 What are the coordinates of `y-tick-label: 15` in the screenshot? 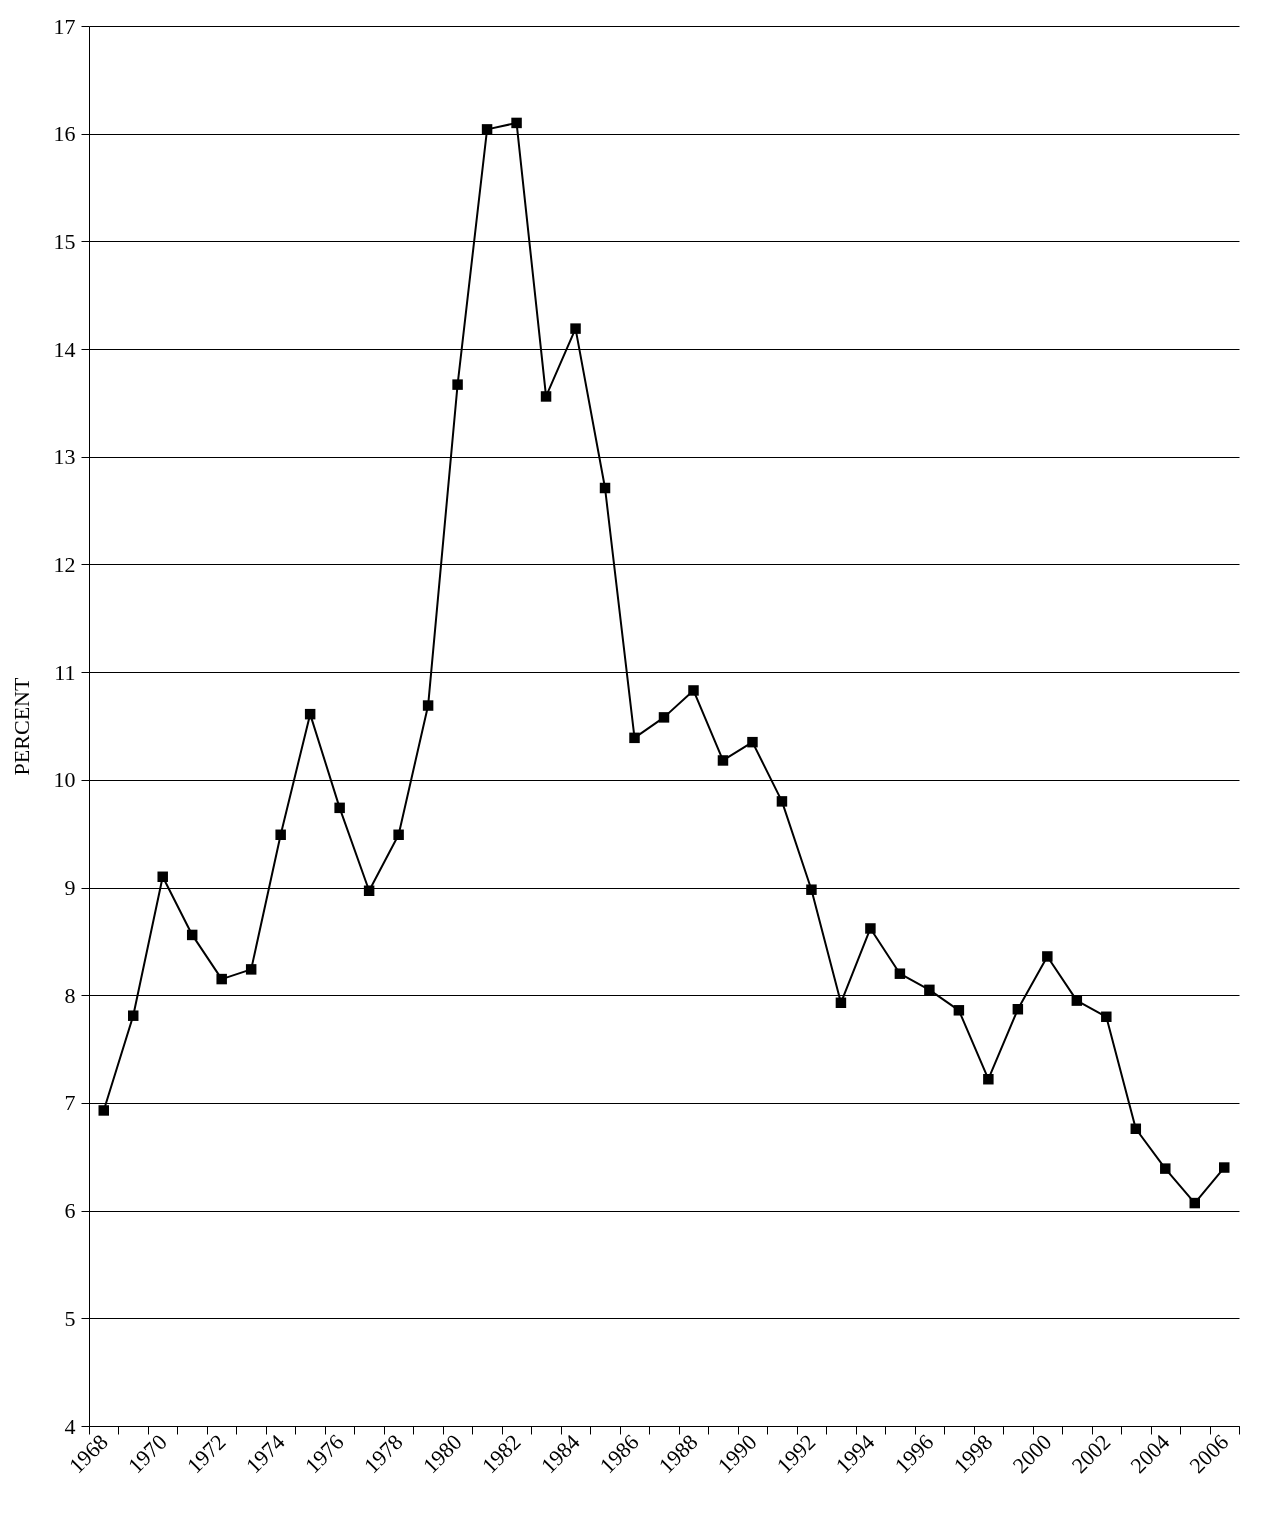 It's located at (64, 241).